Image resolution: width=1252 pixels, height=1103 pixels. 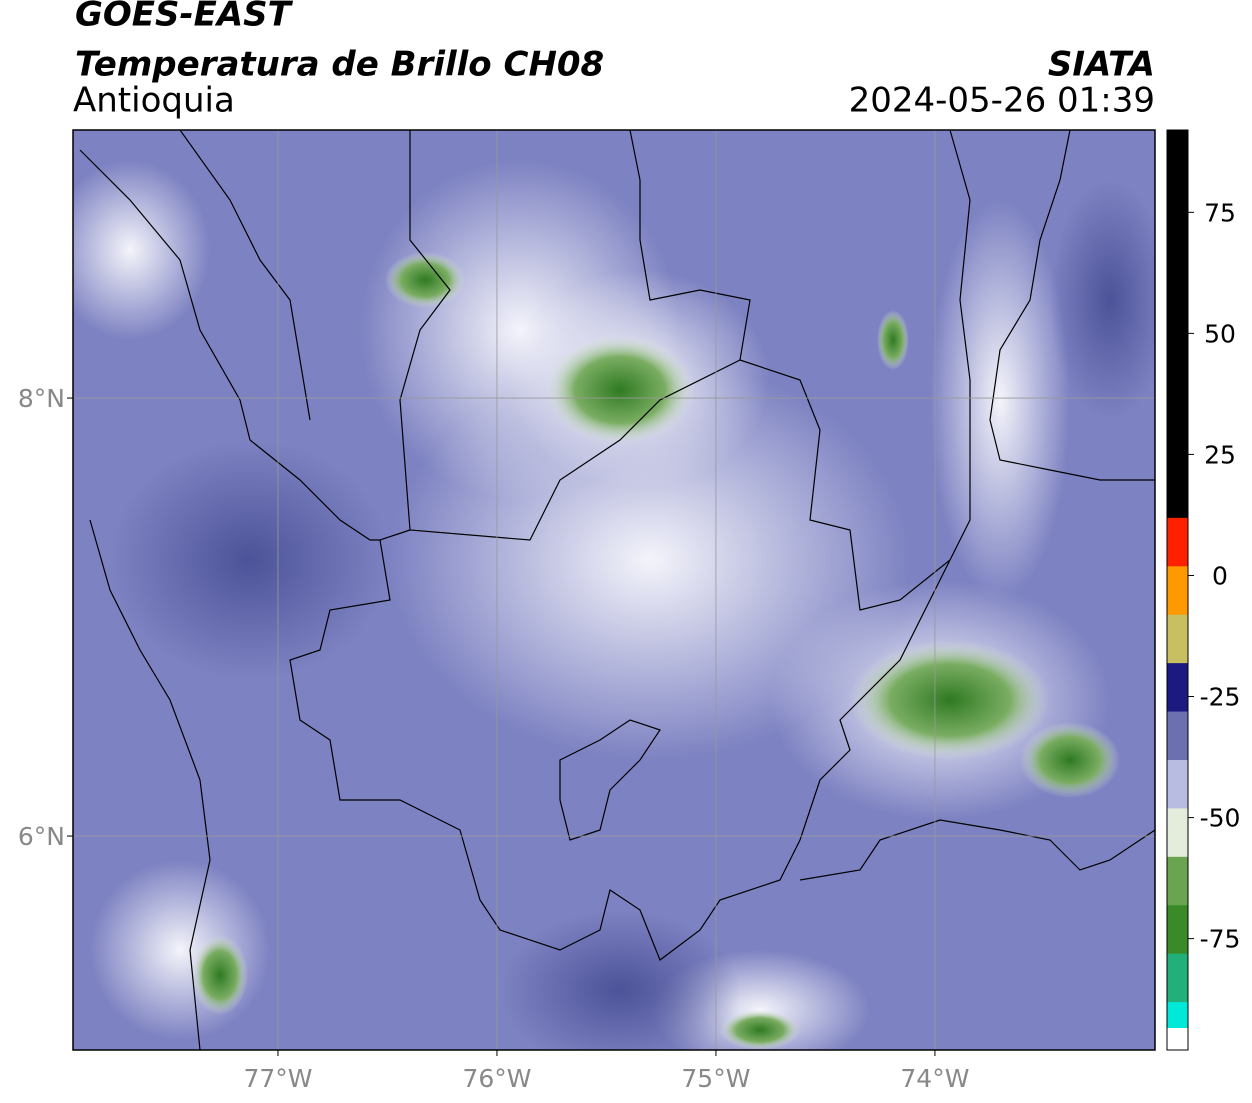 I want to click on colorbar-tick-label: 50, so click(x=1220, y=333).